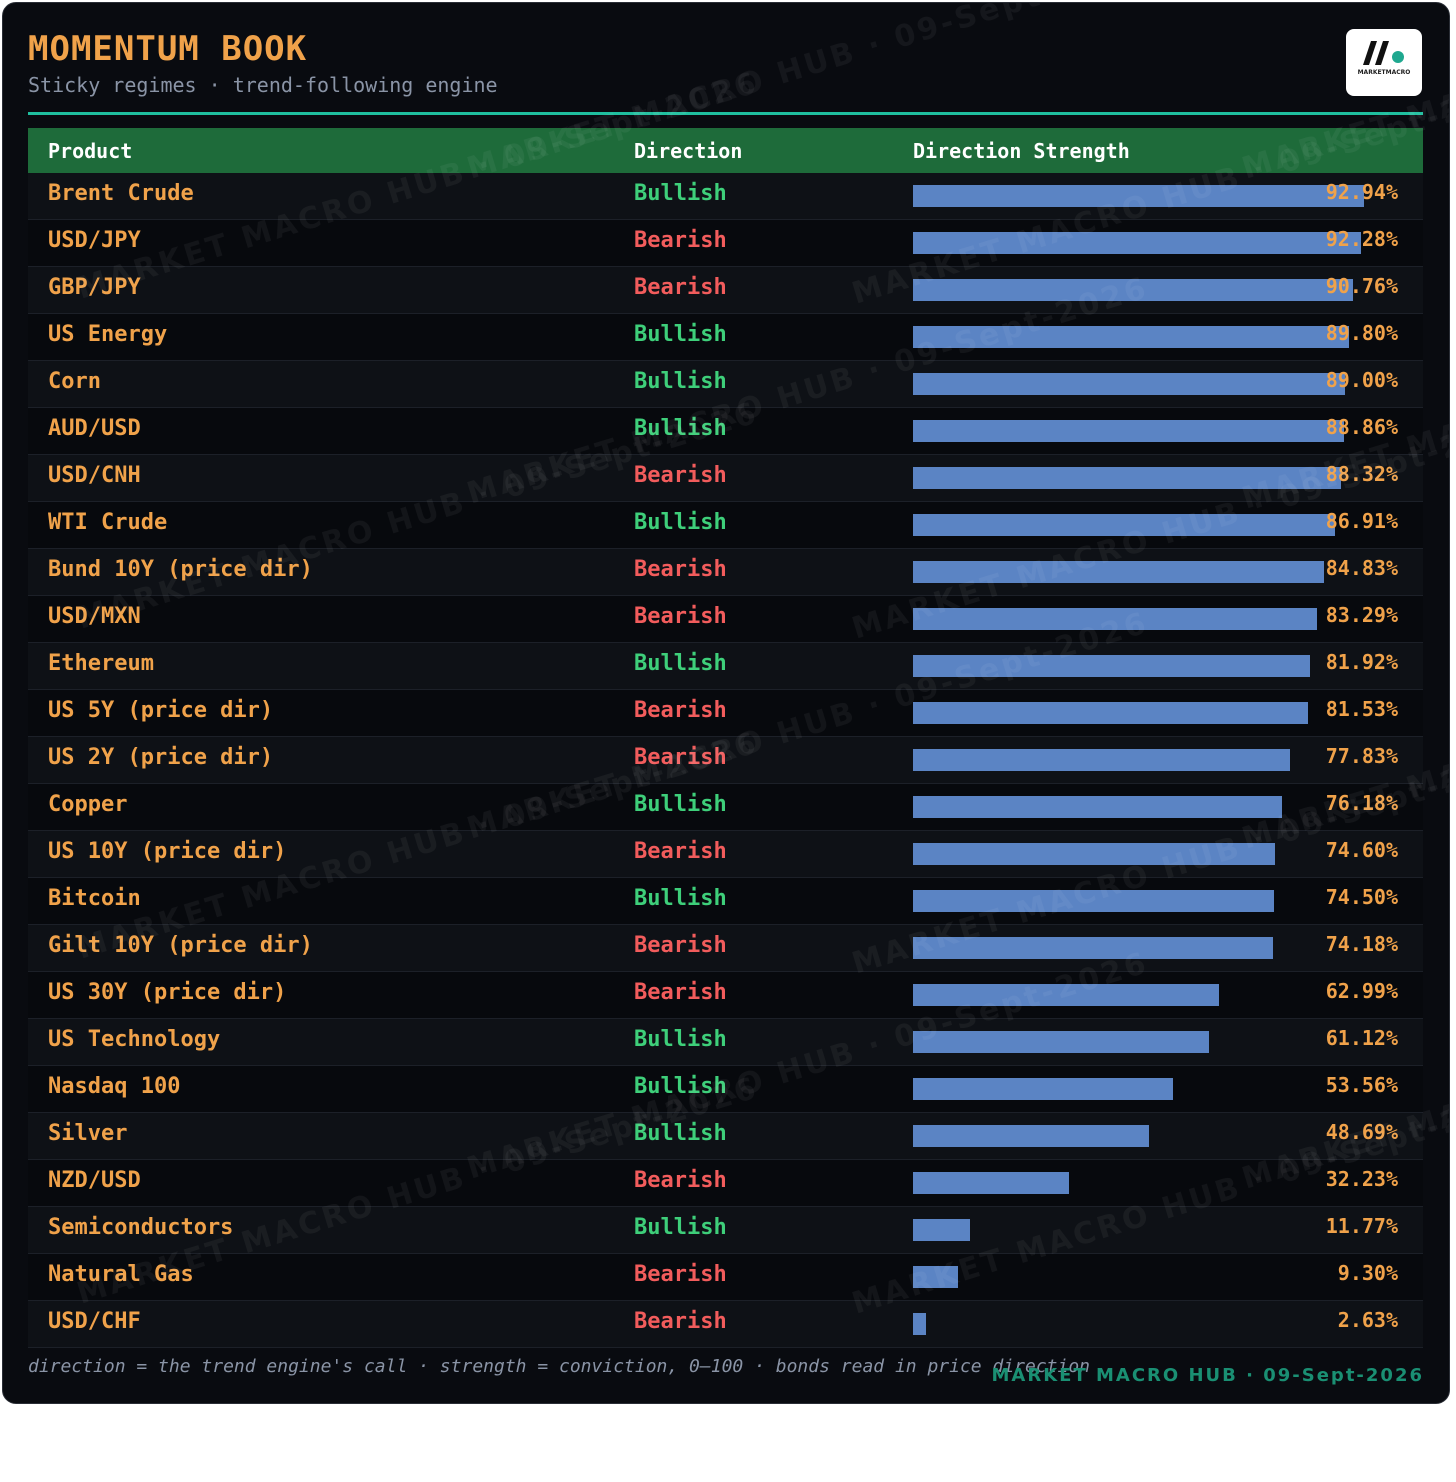 The height and width of the screenshot is (1482, 1456). I want to click on strength-value: 89.80%, so click(1361, 333).